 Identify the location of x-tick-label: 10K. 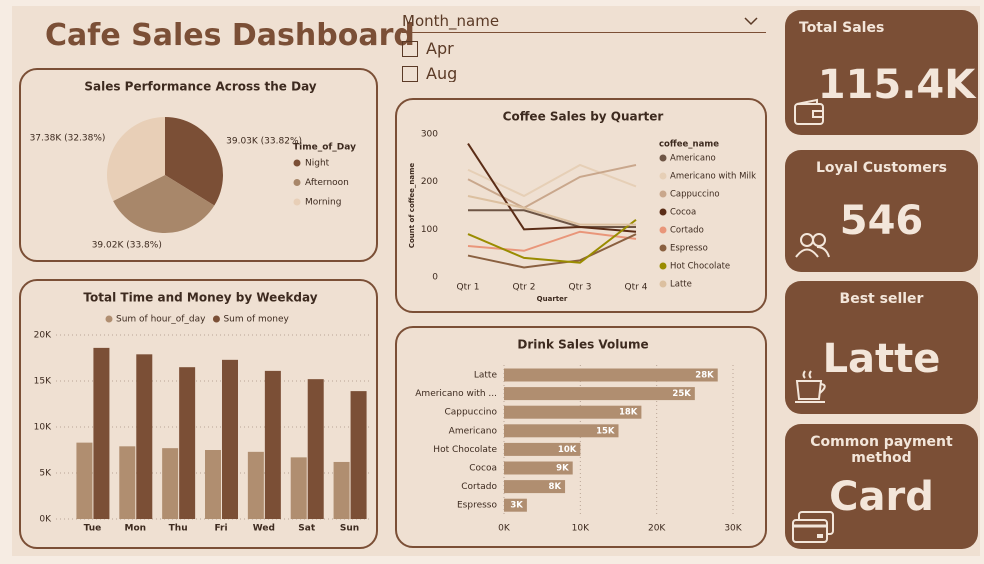
(581, 529).